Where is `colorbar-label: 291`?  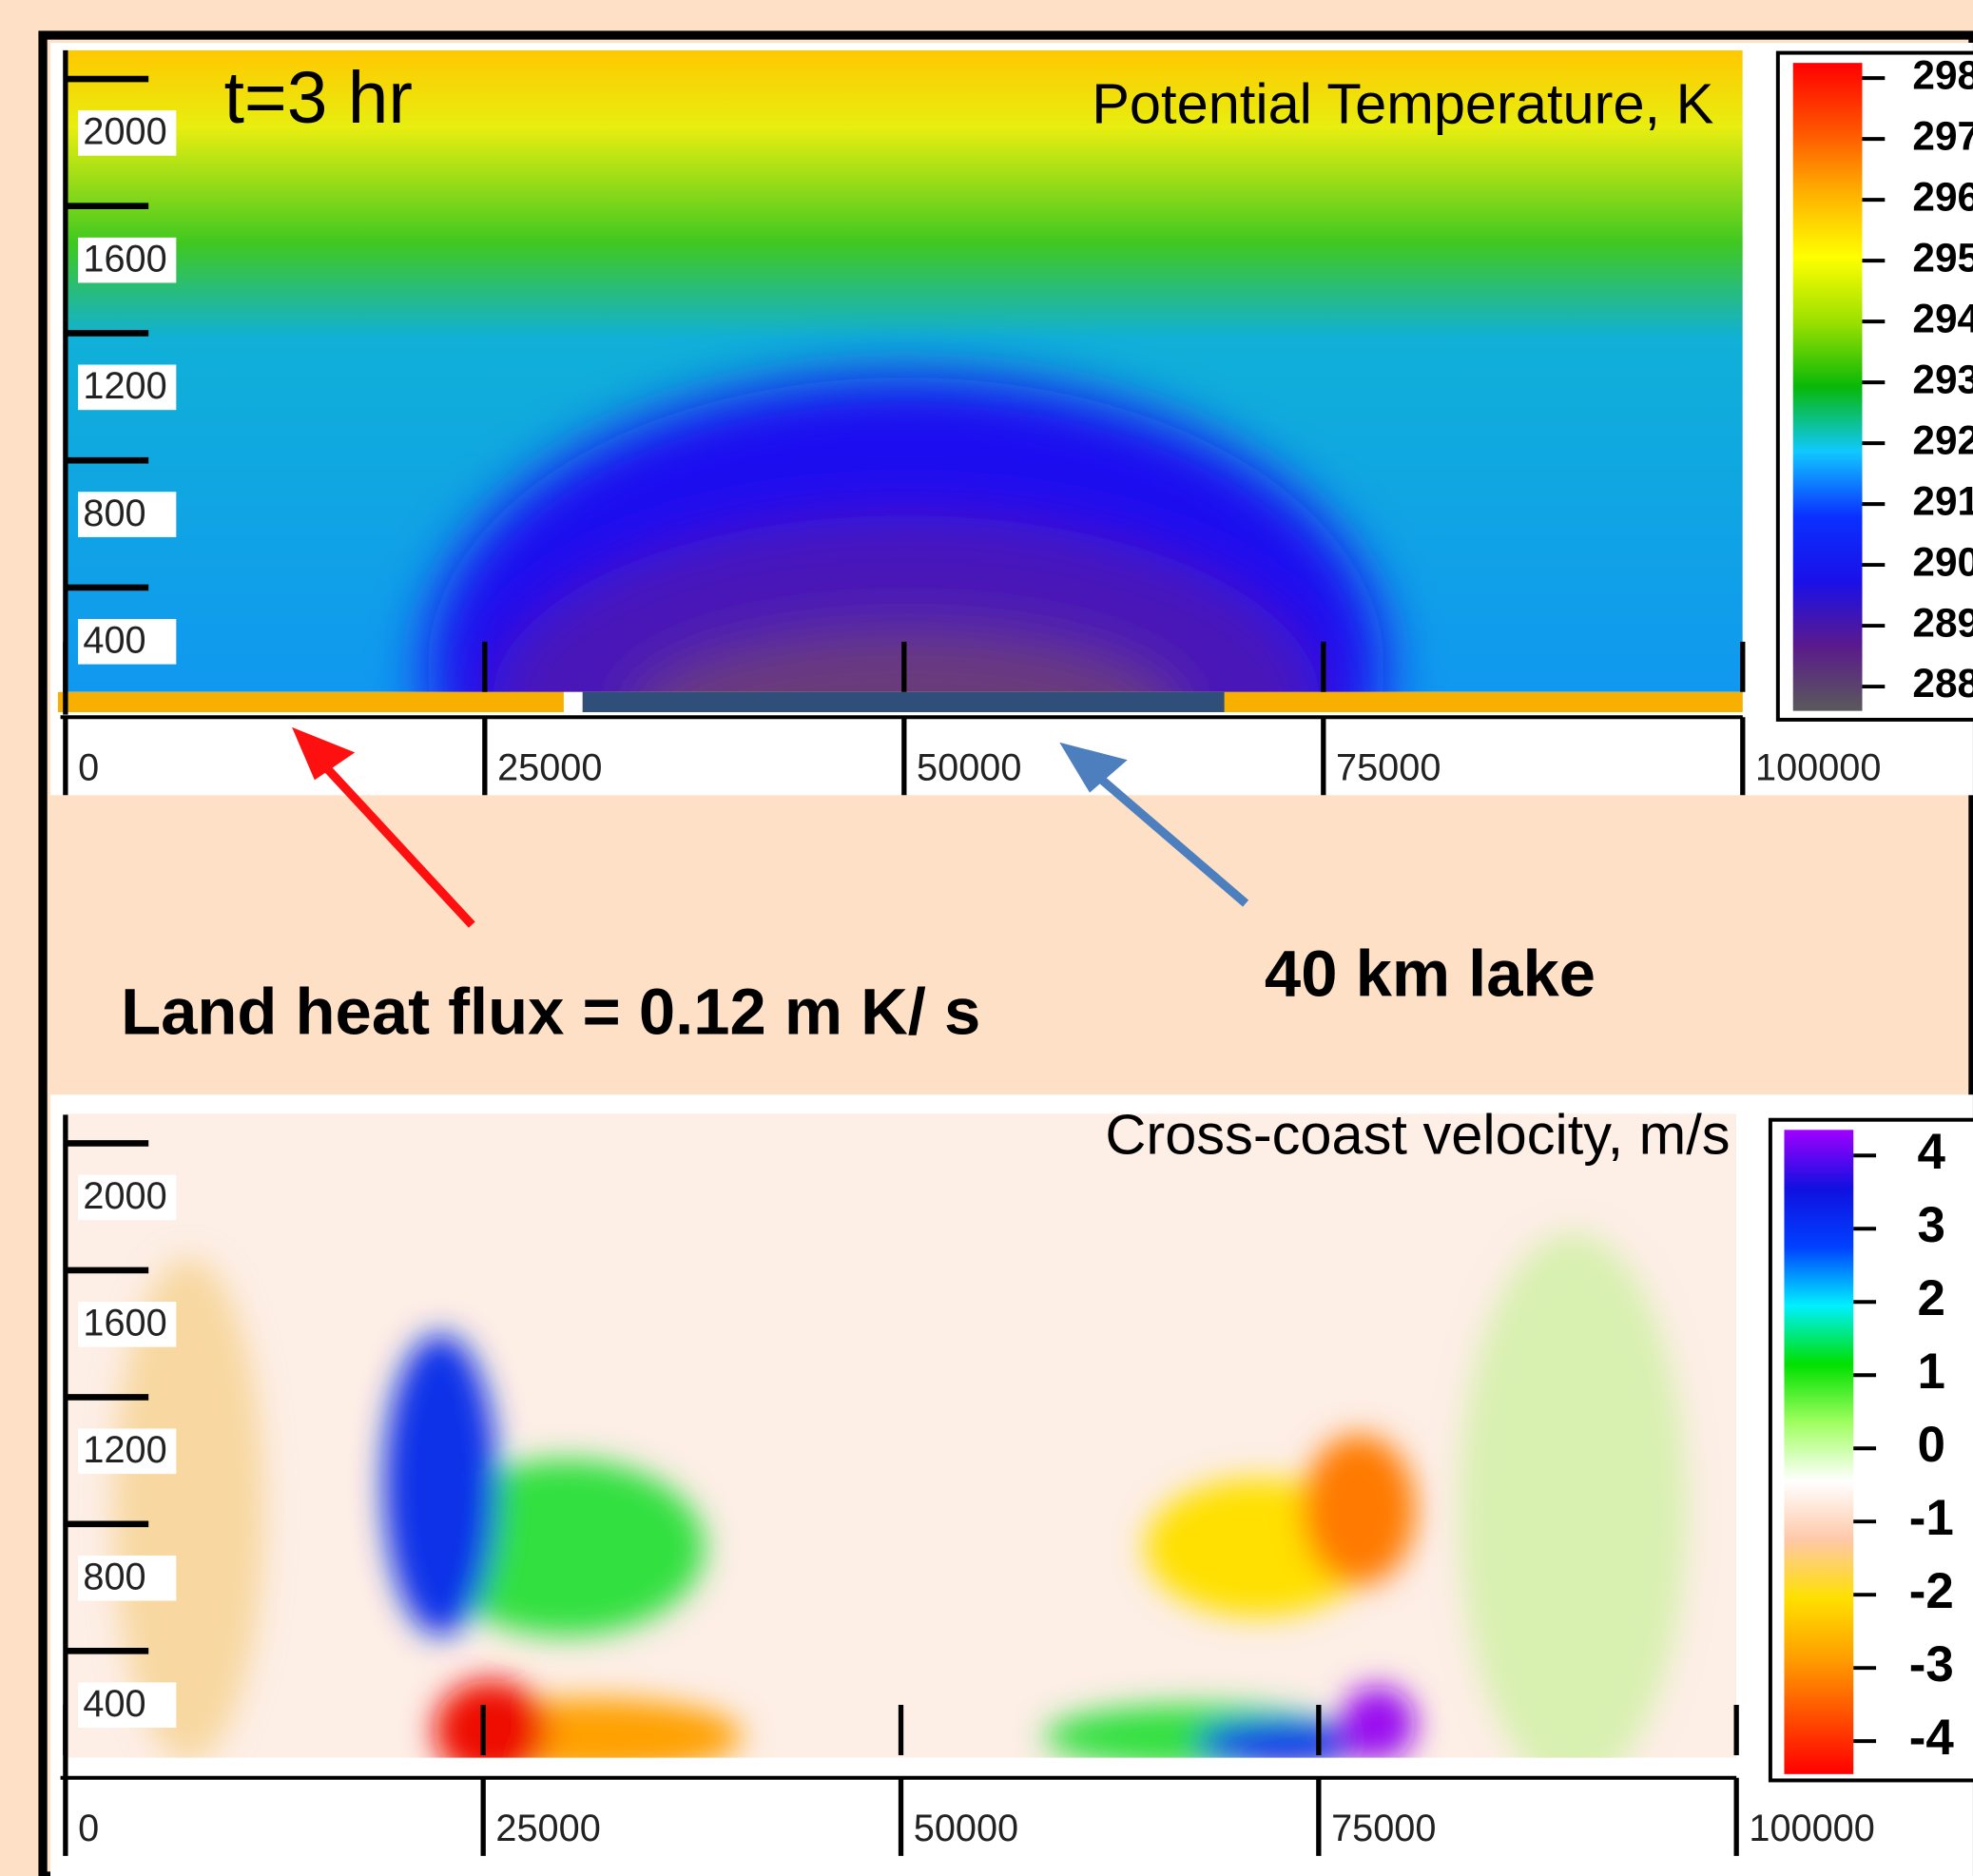
colorbar-label: 291 is located at coordinates (1942, 500).